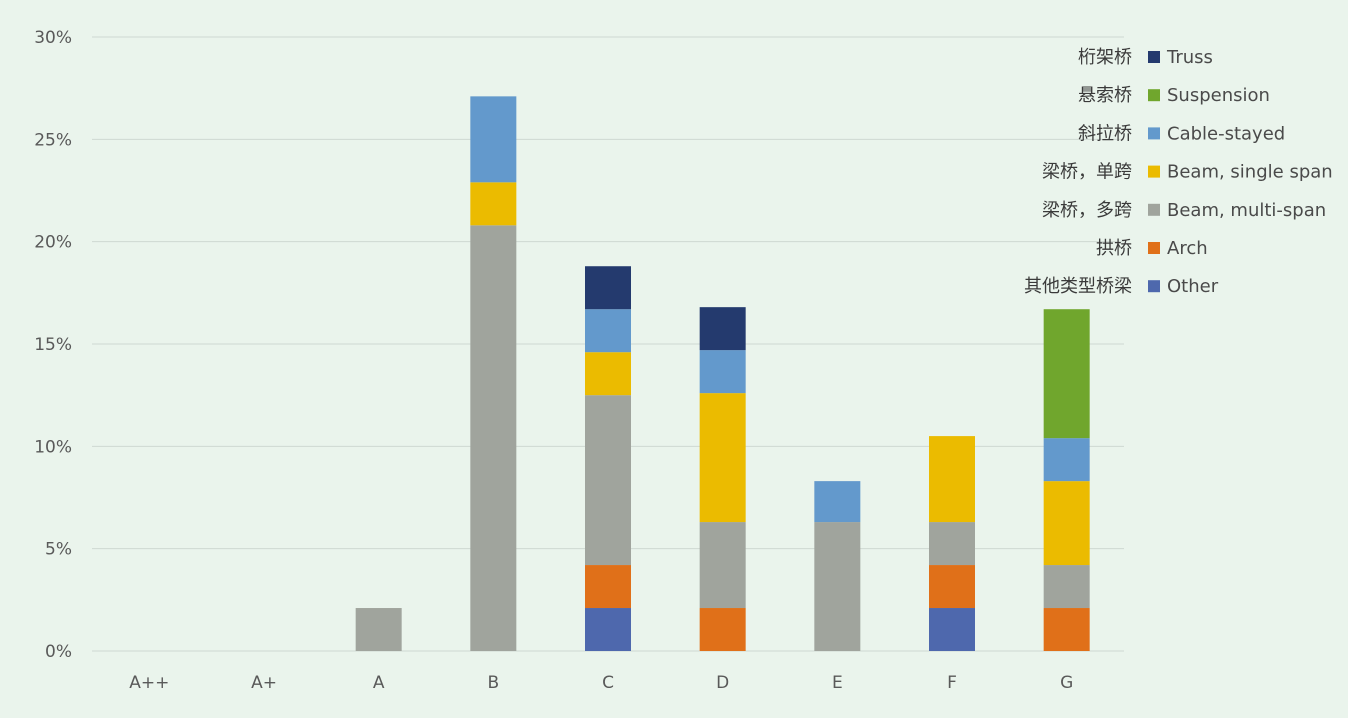 This screenshot has width=1348, height=718. I want to click on x-tick-label: B, so click(493, 683).